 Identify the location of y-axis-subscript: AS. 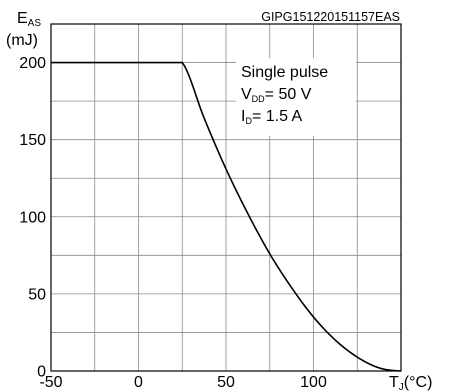
(35, 23).